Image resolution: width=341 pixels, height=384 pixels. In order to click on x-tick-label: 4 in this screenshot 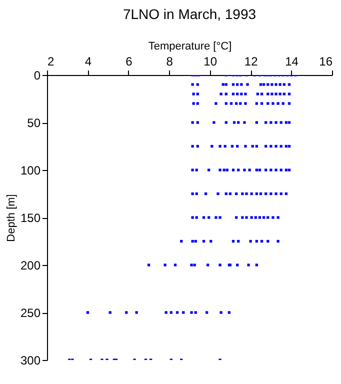, I will do `click(88, 61)`.